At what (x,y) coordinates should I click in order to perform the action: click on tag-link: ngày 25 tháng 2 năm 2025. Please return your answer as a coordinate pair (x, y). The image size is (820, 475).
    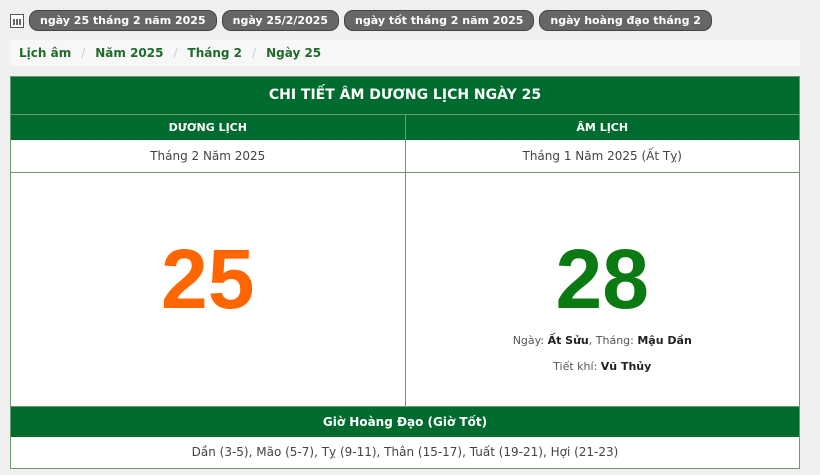
    Looking at the image, I should click on (123, 20).